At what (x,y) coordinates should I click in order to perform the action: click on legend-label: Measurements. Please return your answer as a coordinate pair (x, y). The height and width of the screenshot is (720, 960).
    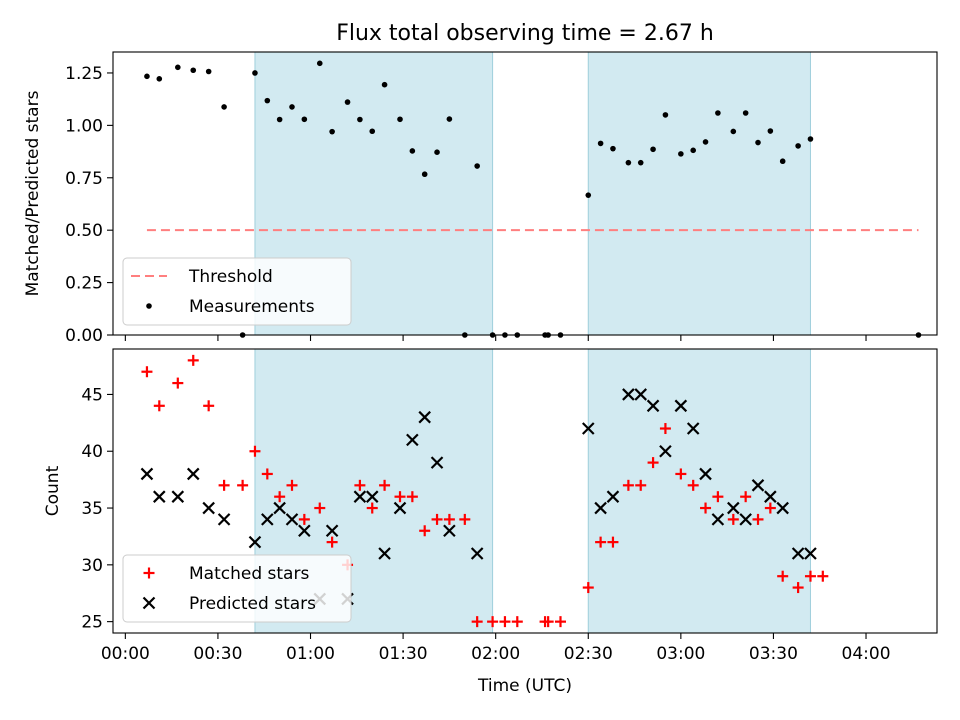
    Looking at the image, I should click on (252, 307).